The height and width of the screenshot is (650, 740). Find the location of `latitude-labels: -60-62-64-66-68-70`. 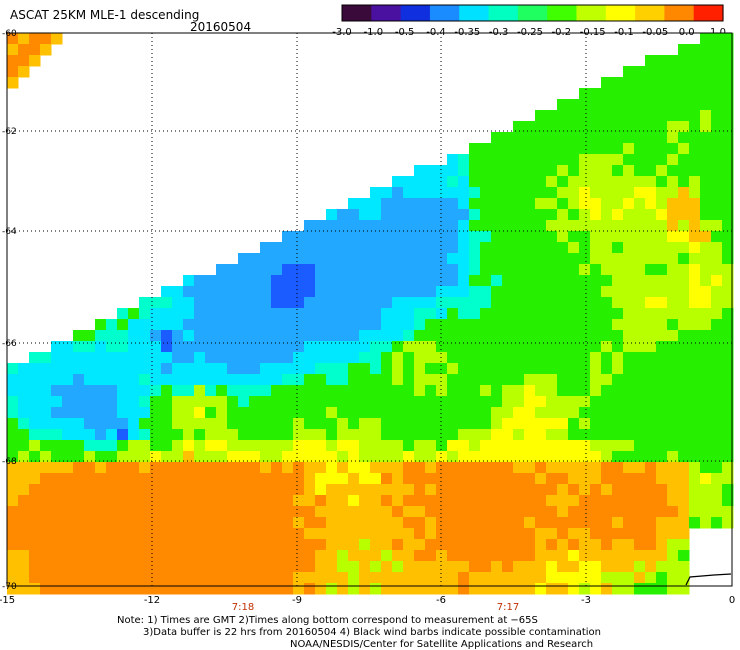

latitude-labels: -60-62-64-66-68-70 is located at coordinates (9, 310).